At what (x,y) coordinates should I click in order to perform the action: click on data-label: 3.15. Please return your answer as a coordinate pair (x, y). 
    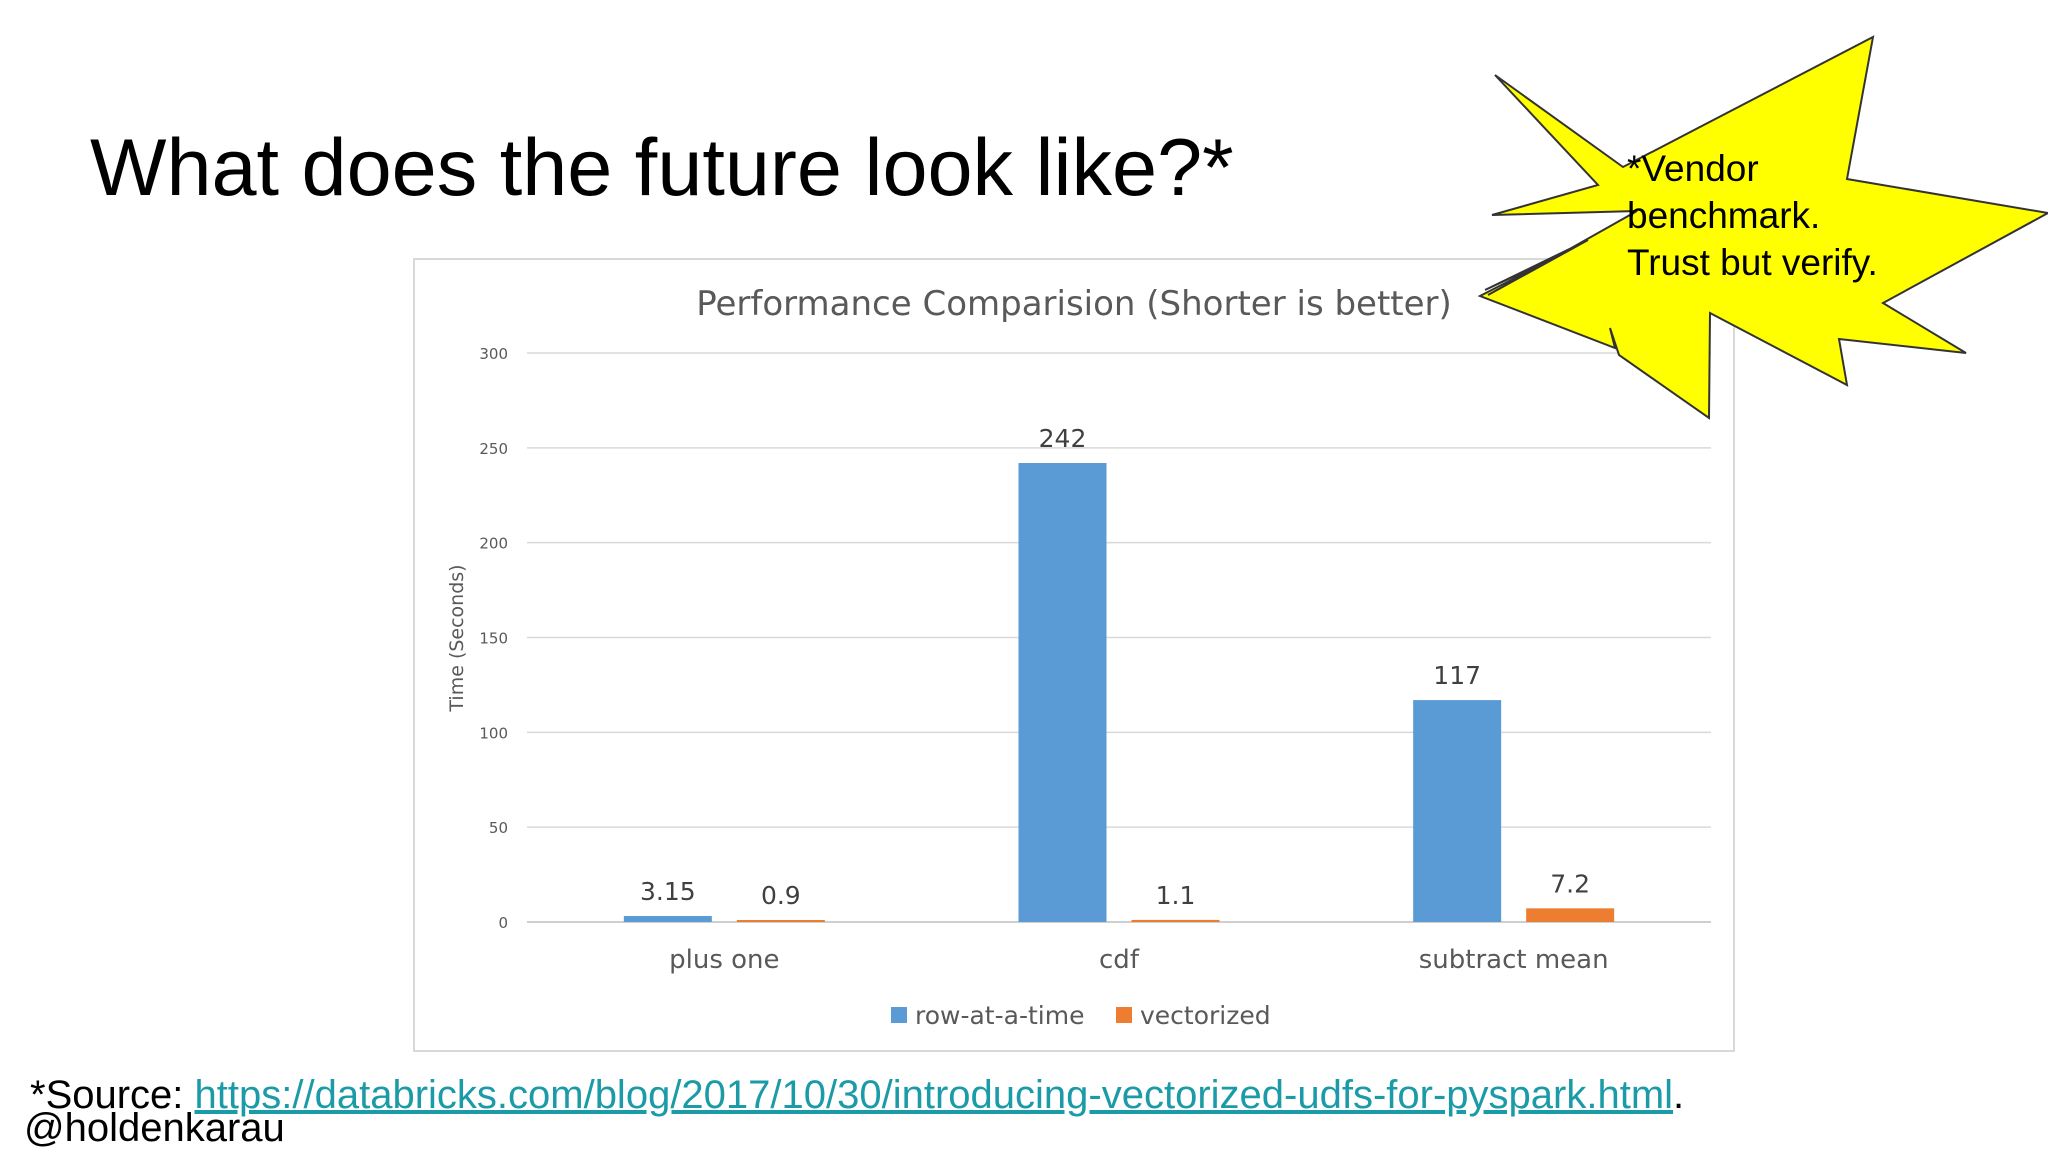
    Looking at the image, I should click on (668, 891).